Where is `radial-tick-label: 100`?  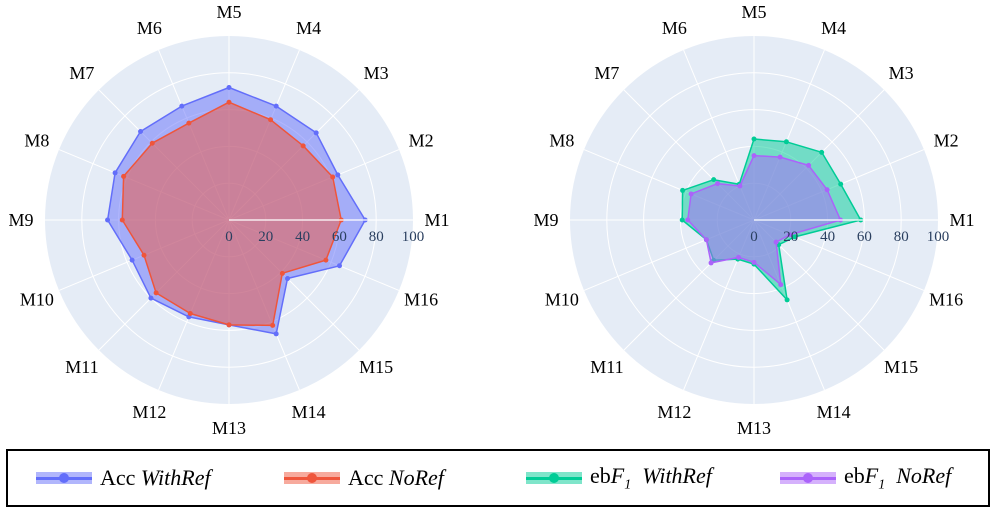 radial-tick-label: 100 is located at coordinates (413, 237).